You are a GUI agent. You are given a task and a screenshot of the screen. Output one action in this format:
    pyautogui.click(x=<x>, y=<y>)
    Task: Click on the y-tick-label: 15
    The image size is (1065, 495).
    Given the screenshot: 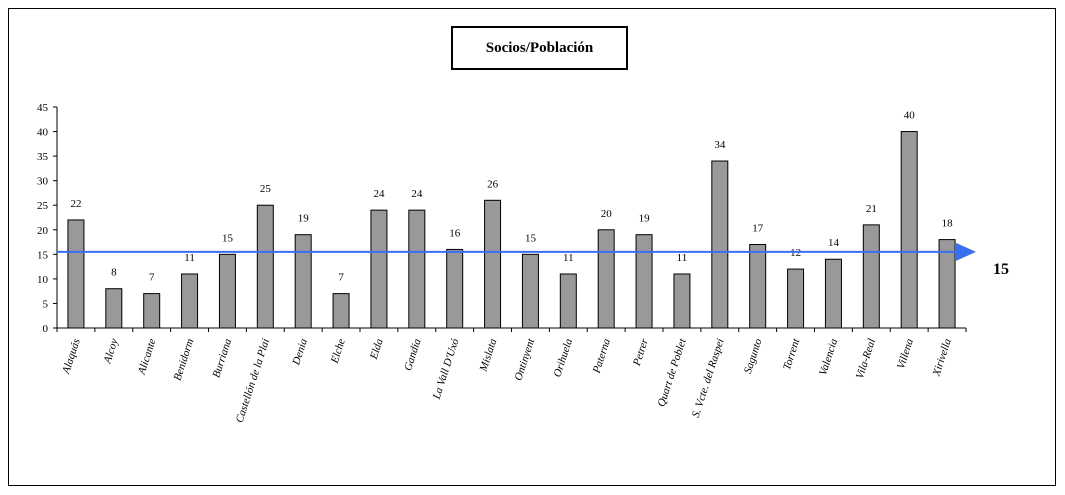 What is the action you would take?
    pyautogui.click(x=43, y=255)
    